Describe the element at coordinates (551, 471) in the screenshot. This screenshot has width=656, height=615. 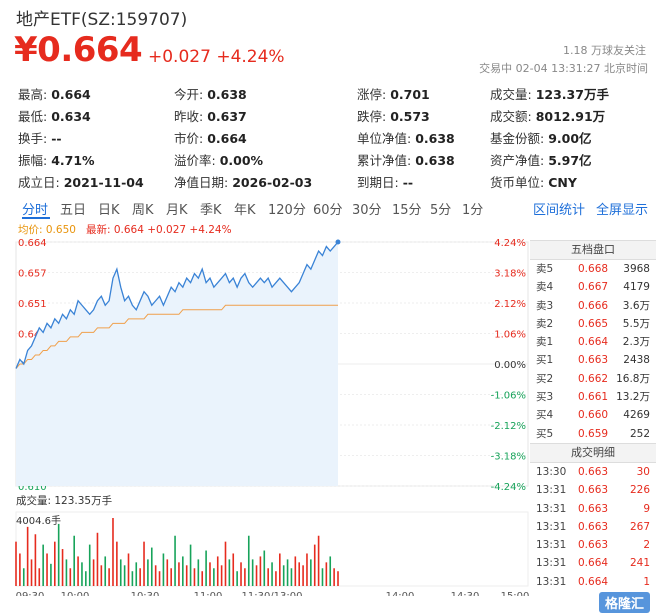
I see `row-label: 13:30` at that location.